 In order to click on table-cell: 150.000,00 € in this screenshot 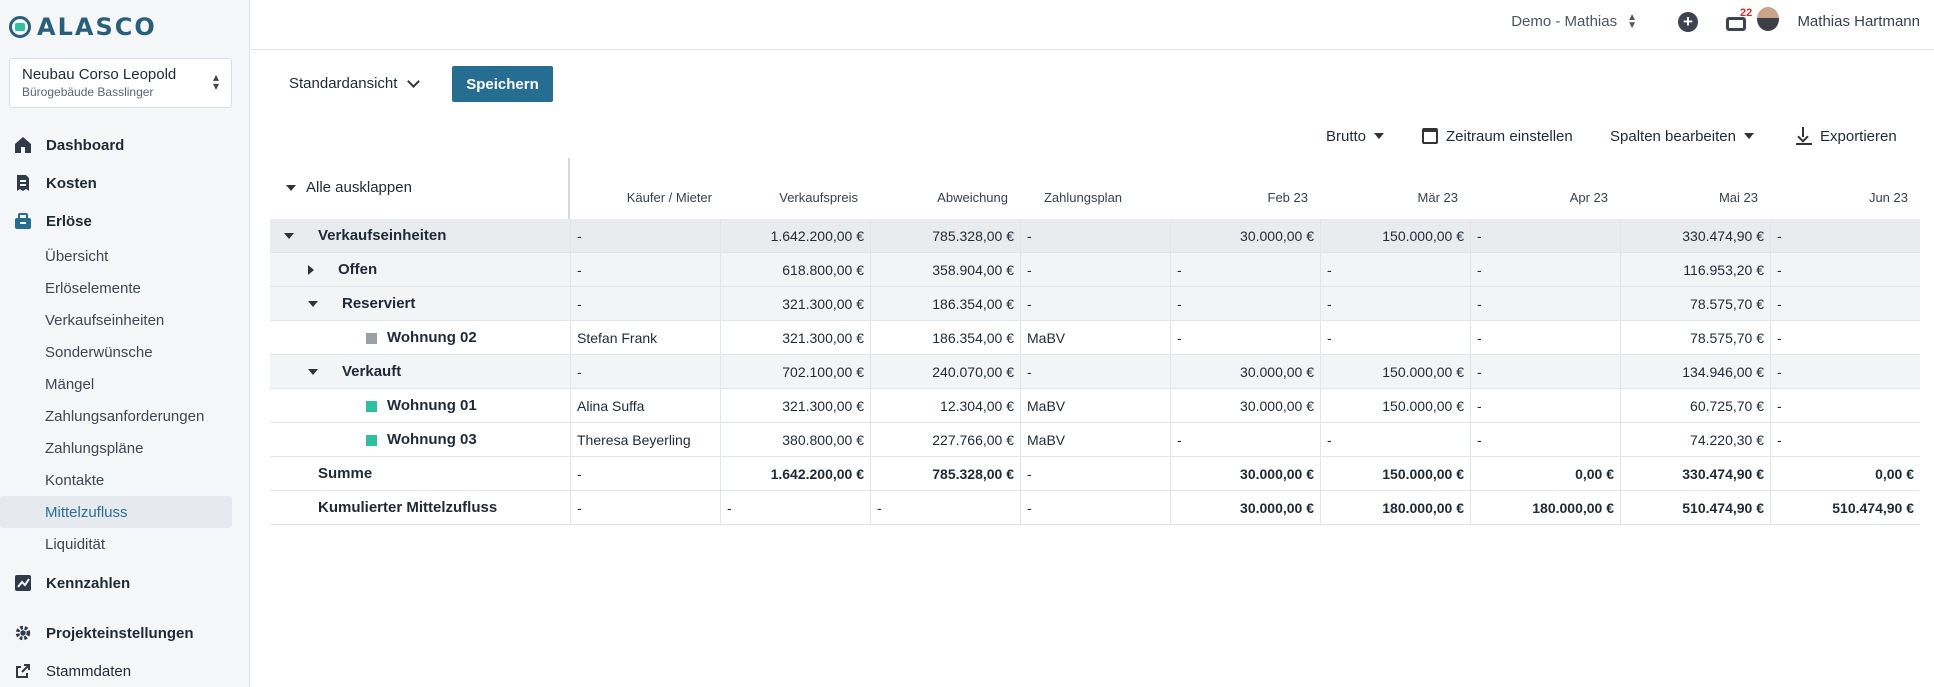, I will do `click(1395, 474)`.